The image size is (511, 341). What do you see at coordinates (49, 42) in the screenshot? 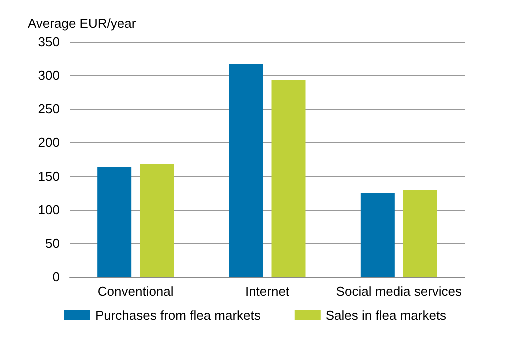
I see `y-tick-label: 350` at bounding box center [49, 42].